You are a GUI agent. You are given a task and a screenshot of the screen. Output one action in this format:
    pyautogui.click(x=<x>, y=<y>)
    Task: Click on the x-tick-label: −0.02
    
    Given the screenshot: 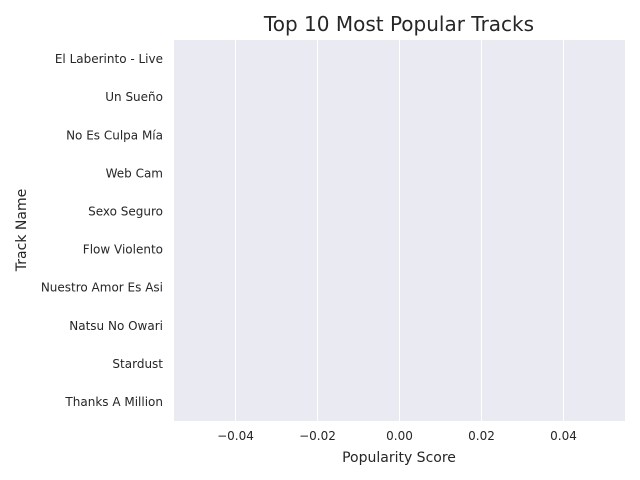 What is the action you would take?
    pyautogui.click(x=317, y=436)
    